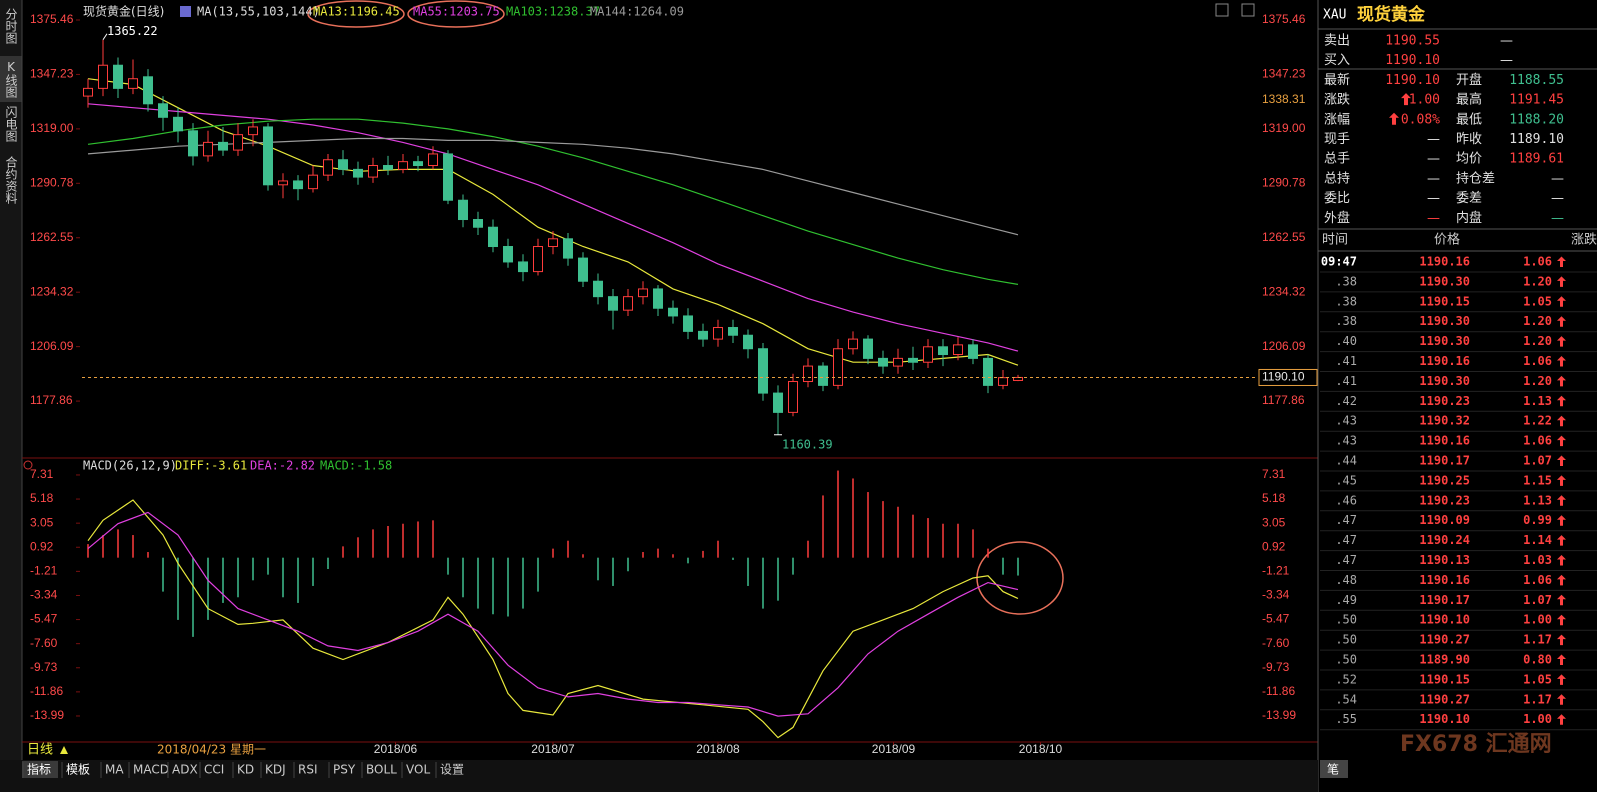 The width and height of the screenshot is (1597, 792). What do you see at coordinates (214, 770) in the screenshot?
I see `toolbar-item: CCI` at bounding box center [214, 770].